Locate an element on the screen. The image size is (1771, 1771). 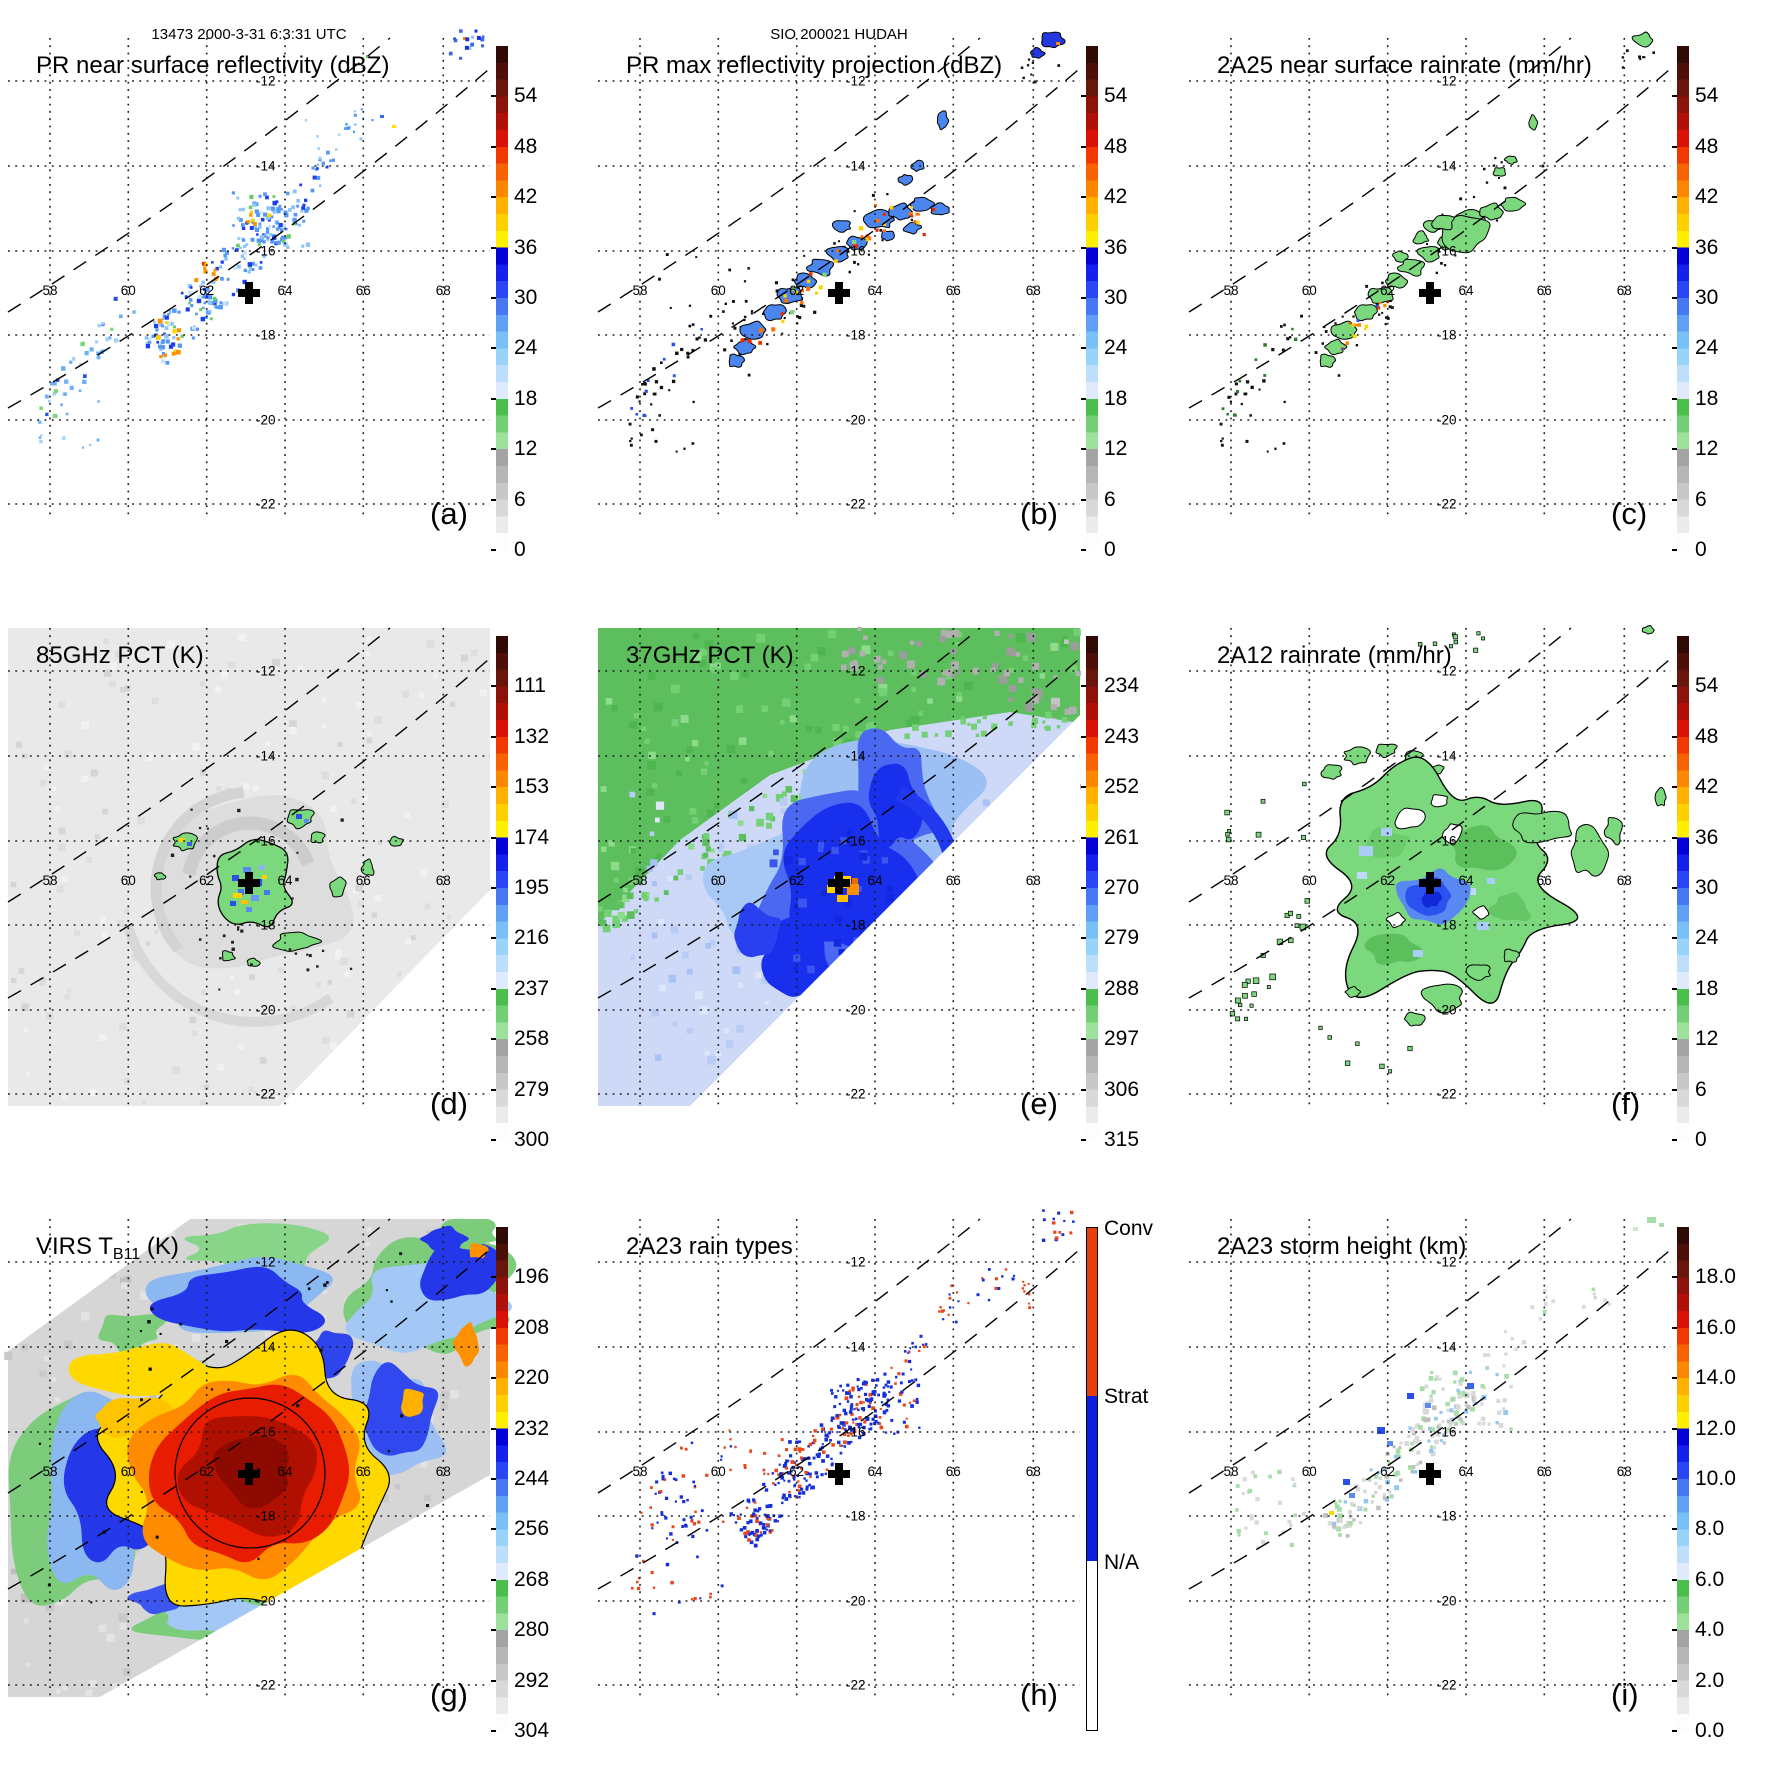
colorbar-tick-label: 232 is located at coordinates (532, 1428).